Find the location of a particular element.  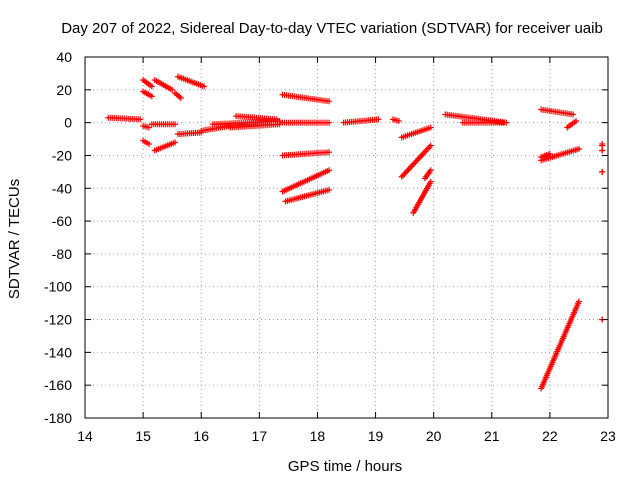

y-tick-labels: 40 20 0 -20 -40 -60 -80 -100 -120 -140 -160 -180 is located at coordinates (58, 237).